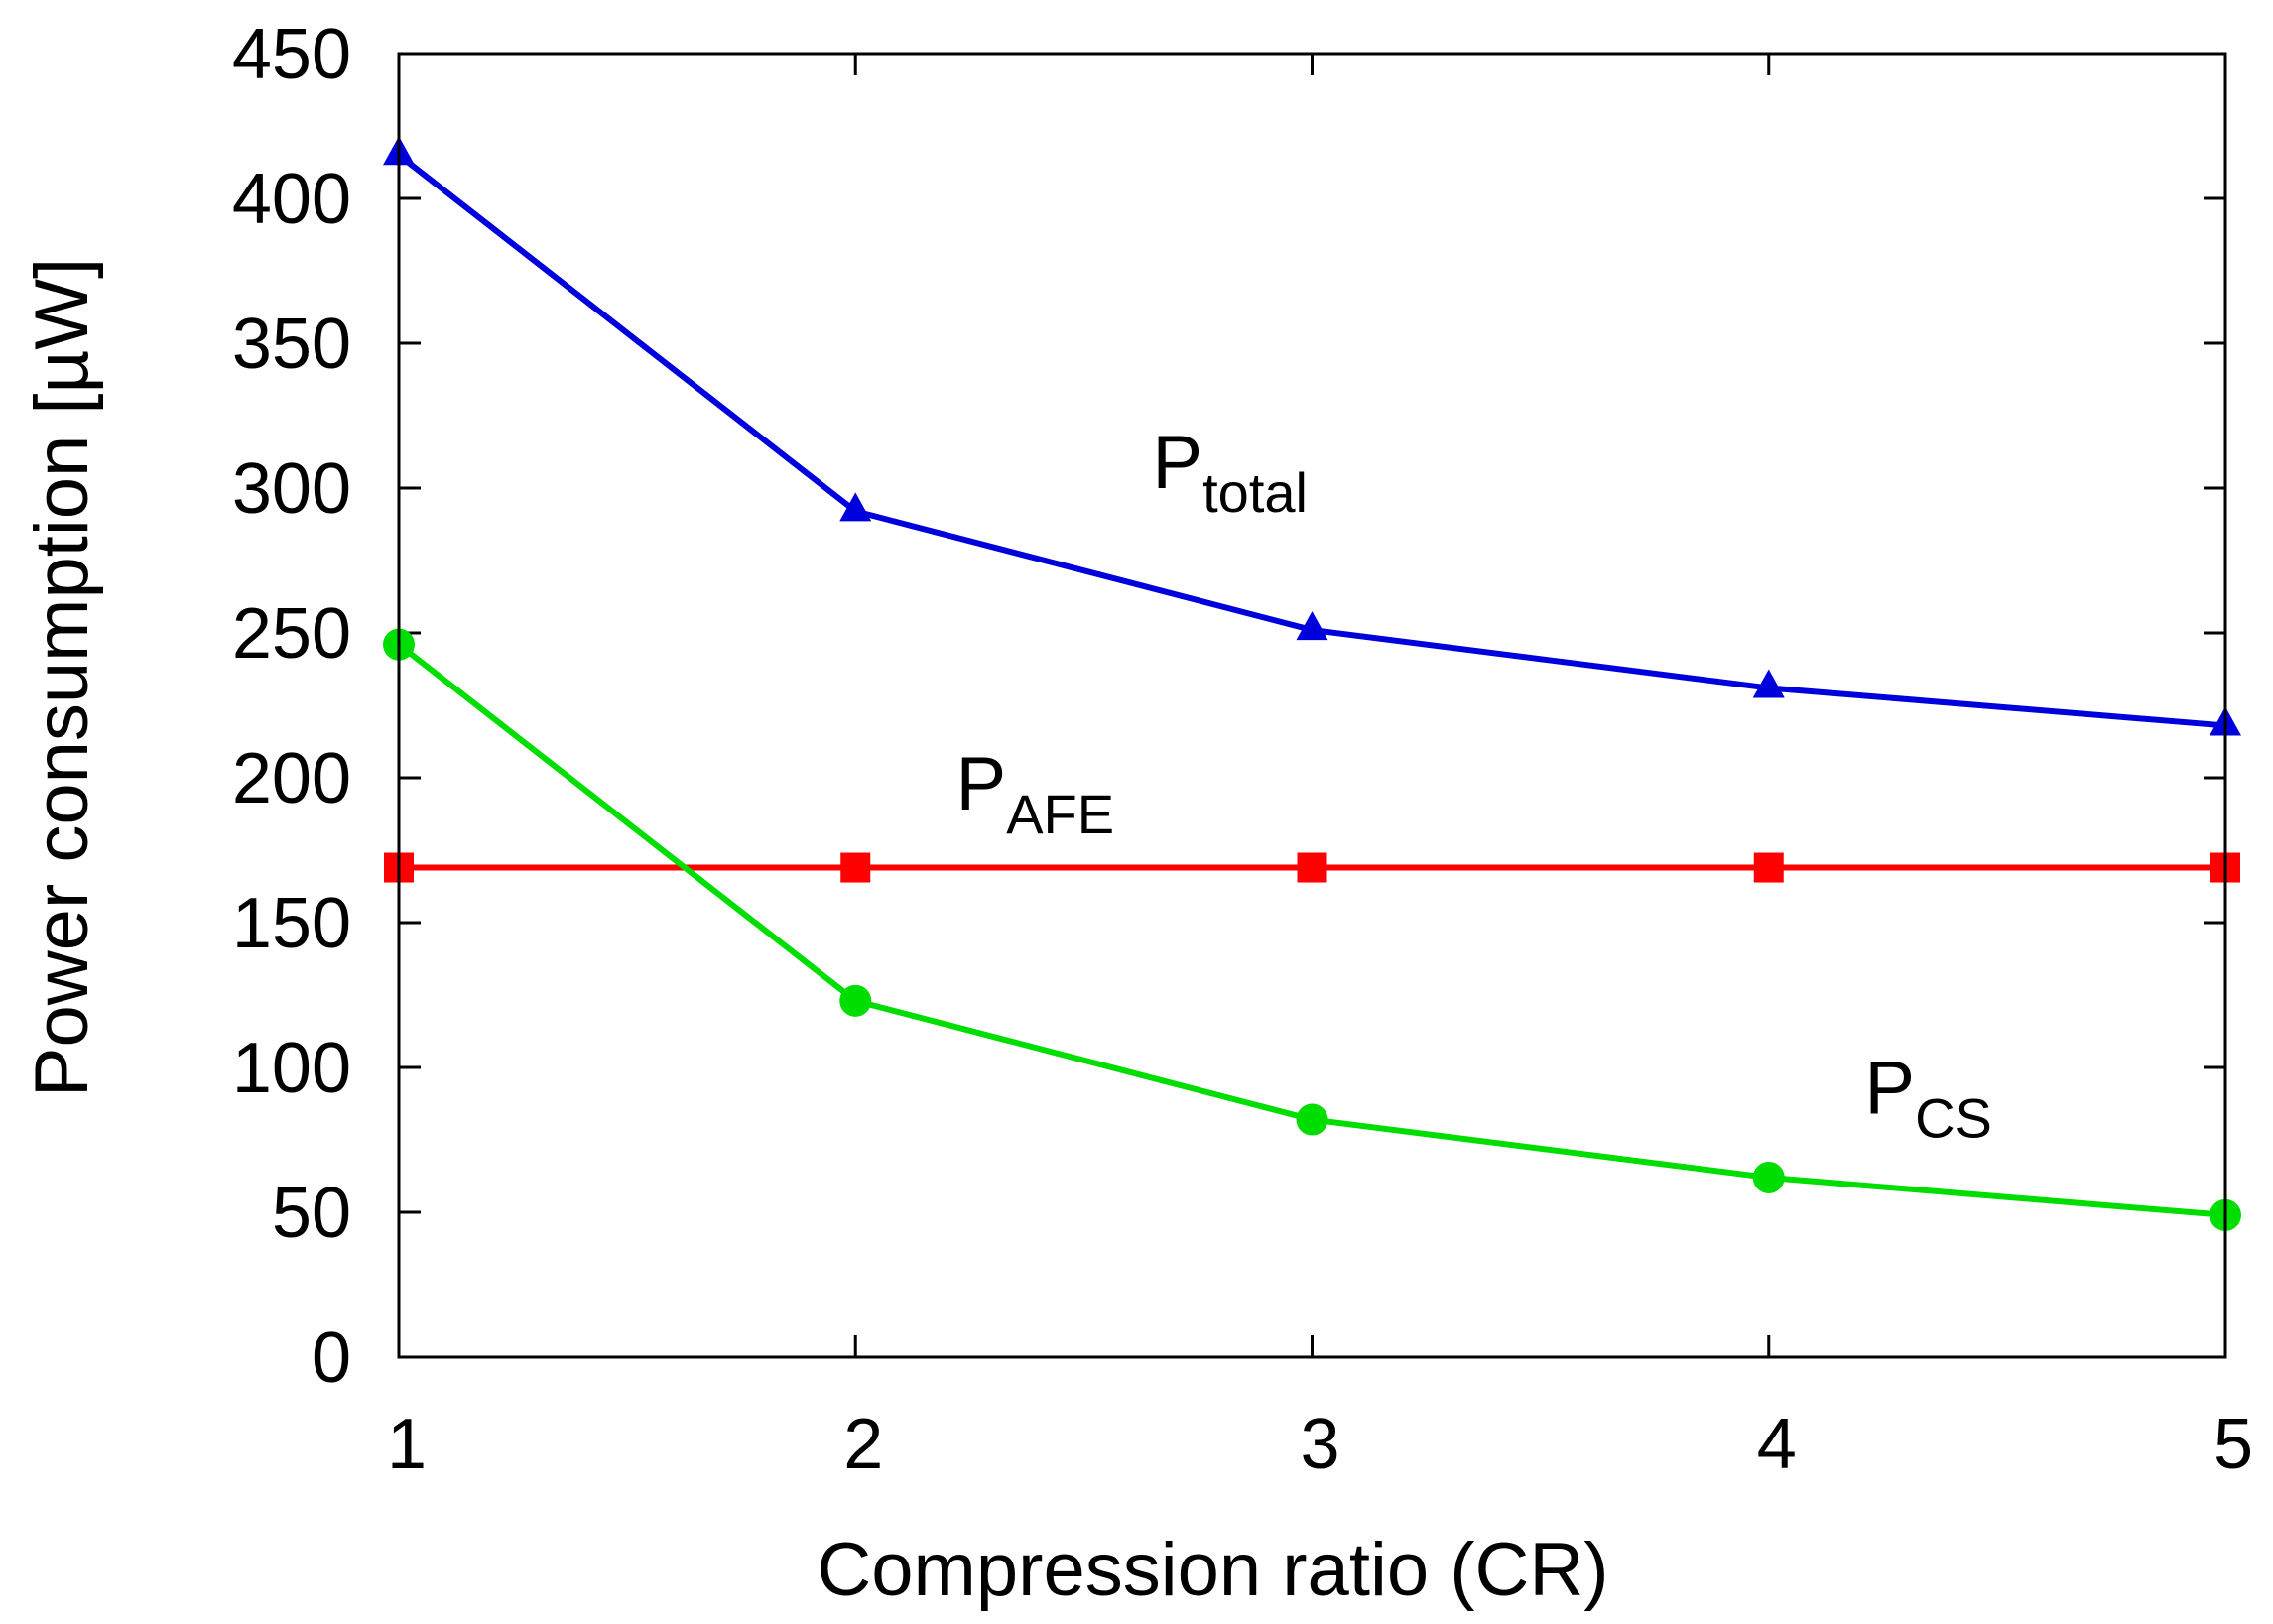 The image size is (2273, 1624). I want to click on y-tick-label: 200, so click(291, 778).